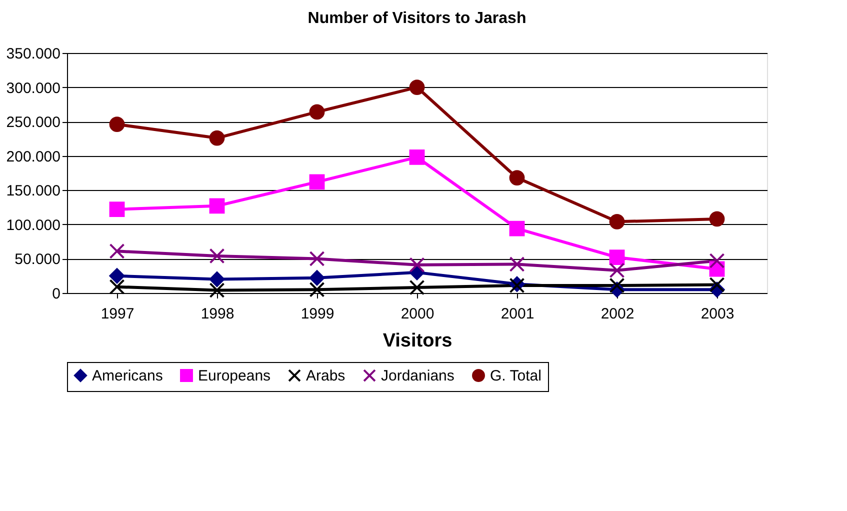 This screenshot has width=847, height=511. Describe the element at coordinates (717, 314) in the screenshot. I see `x-tick-label: 2003` at that location.